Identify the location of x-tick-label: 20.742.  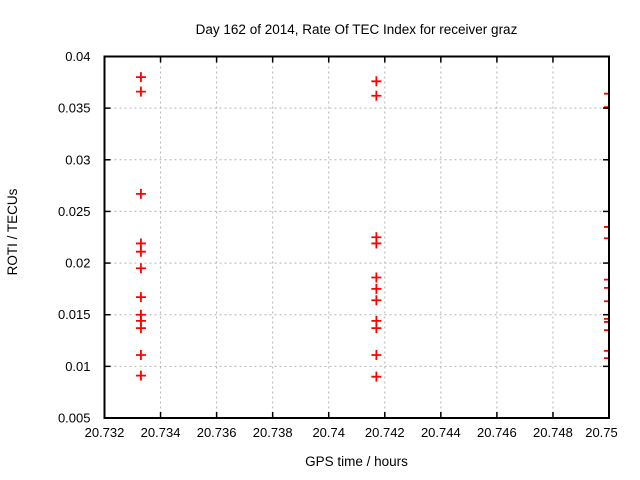
(385, 432).